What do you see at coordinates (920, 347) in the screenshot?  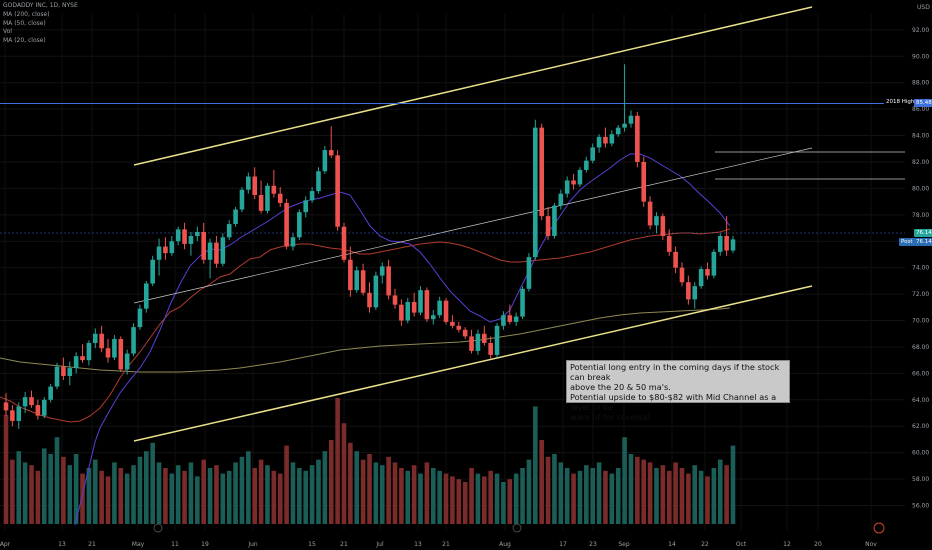 I see `y-tick-label: 68.00` at bounding box center [920, 347].